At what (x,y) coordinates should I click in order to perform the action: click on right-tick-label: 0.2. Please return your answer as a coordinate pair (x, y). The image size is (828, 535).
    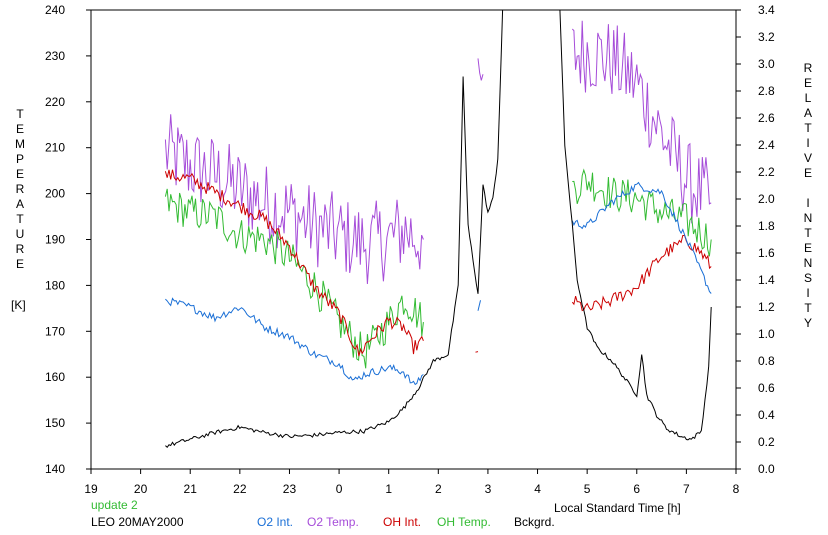
    Looking at the image, I should click on (766, 442).